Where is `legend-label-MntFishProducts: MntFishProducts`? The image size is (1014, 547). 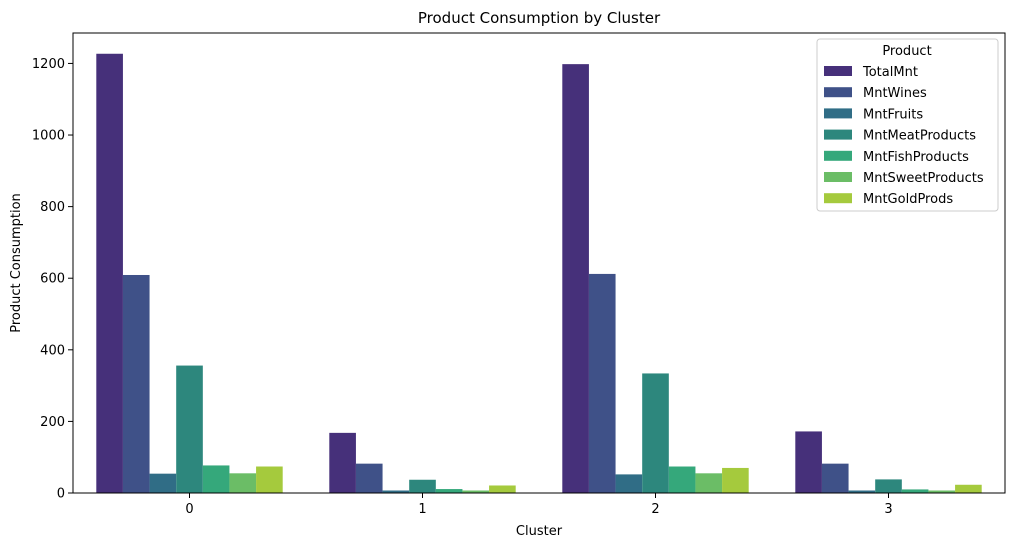 legend-label-MntFishProducts: MntFishProducts is located at coordinates (916, 157).